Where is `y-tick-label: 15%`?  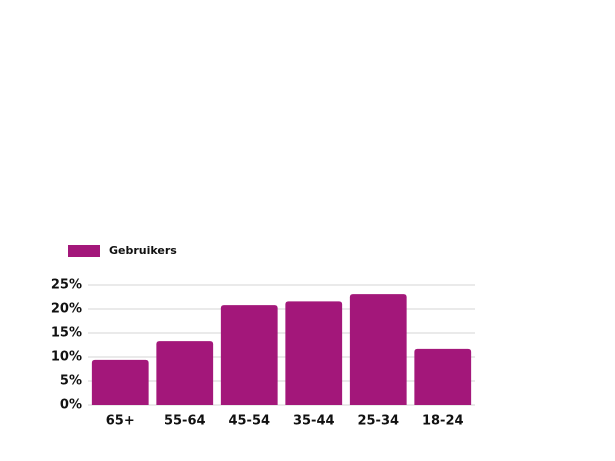
y-tick-label: 15% is located at coordinates (66, 333).